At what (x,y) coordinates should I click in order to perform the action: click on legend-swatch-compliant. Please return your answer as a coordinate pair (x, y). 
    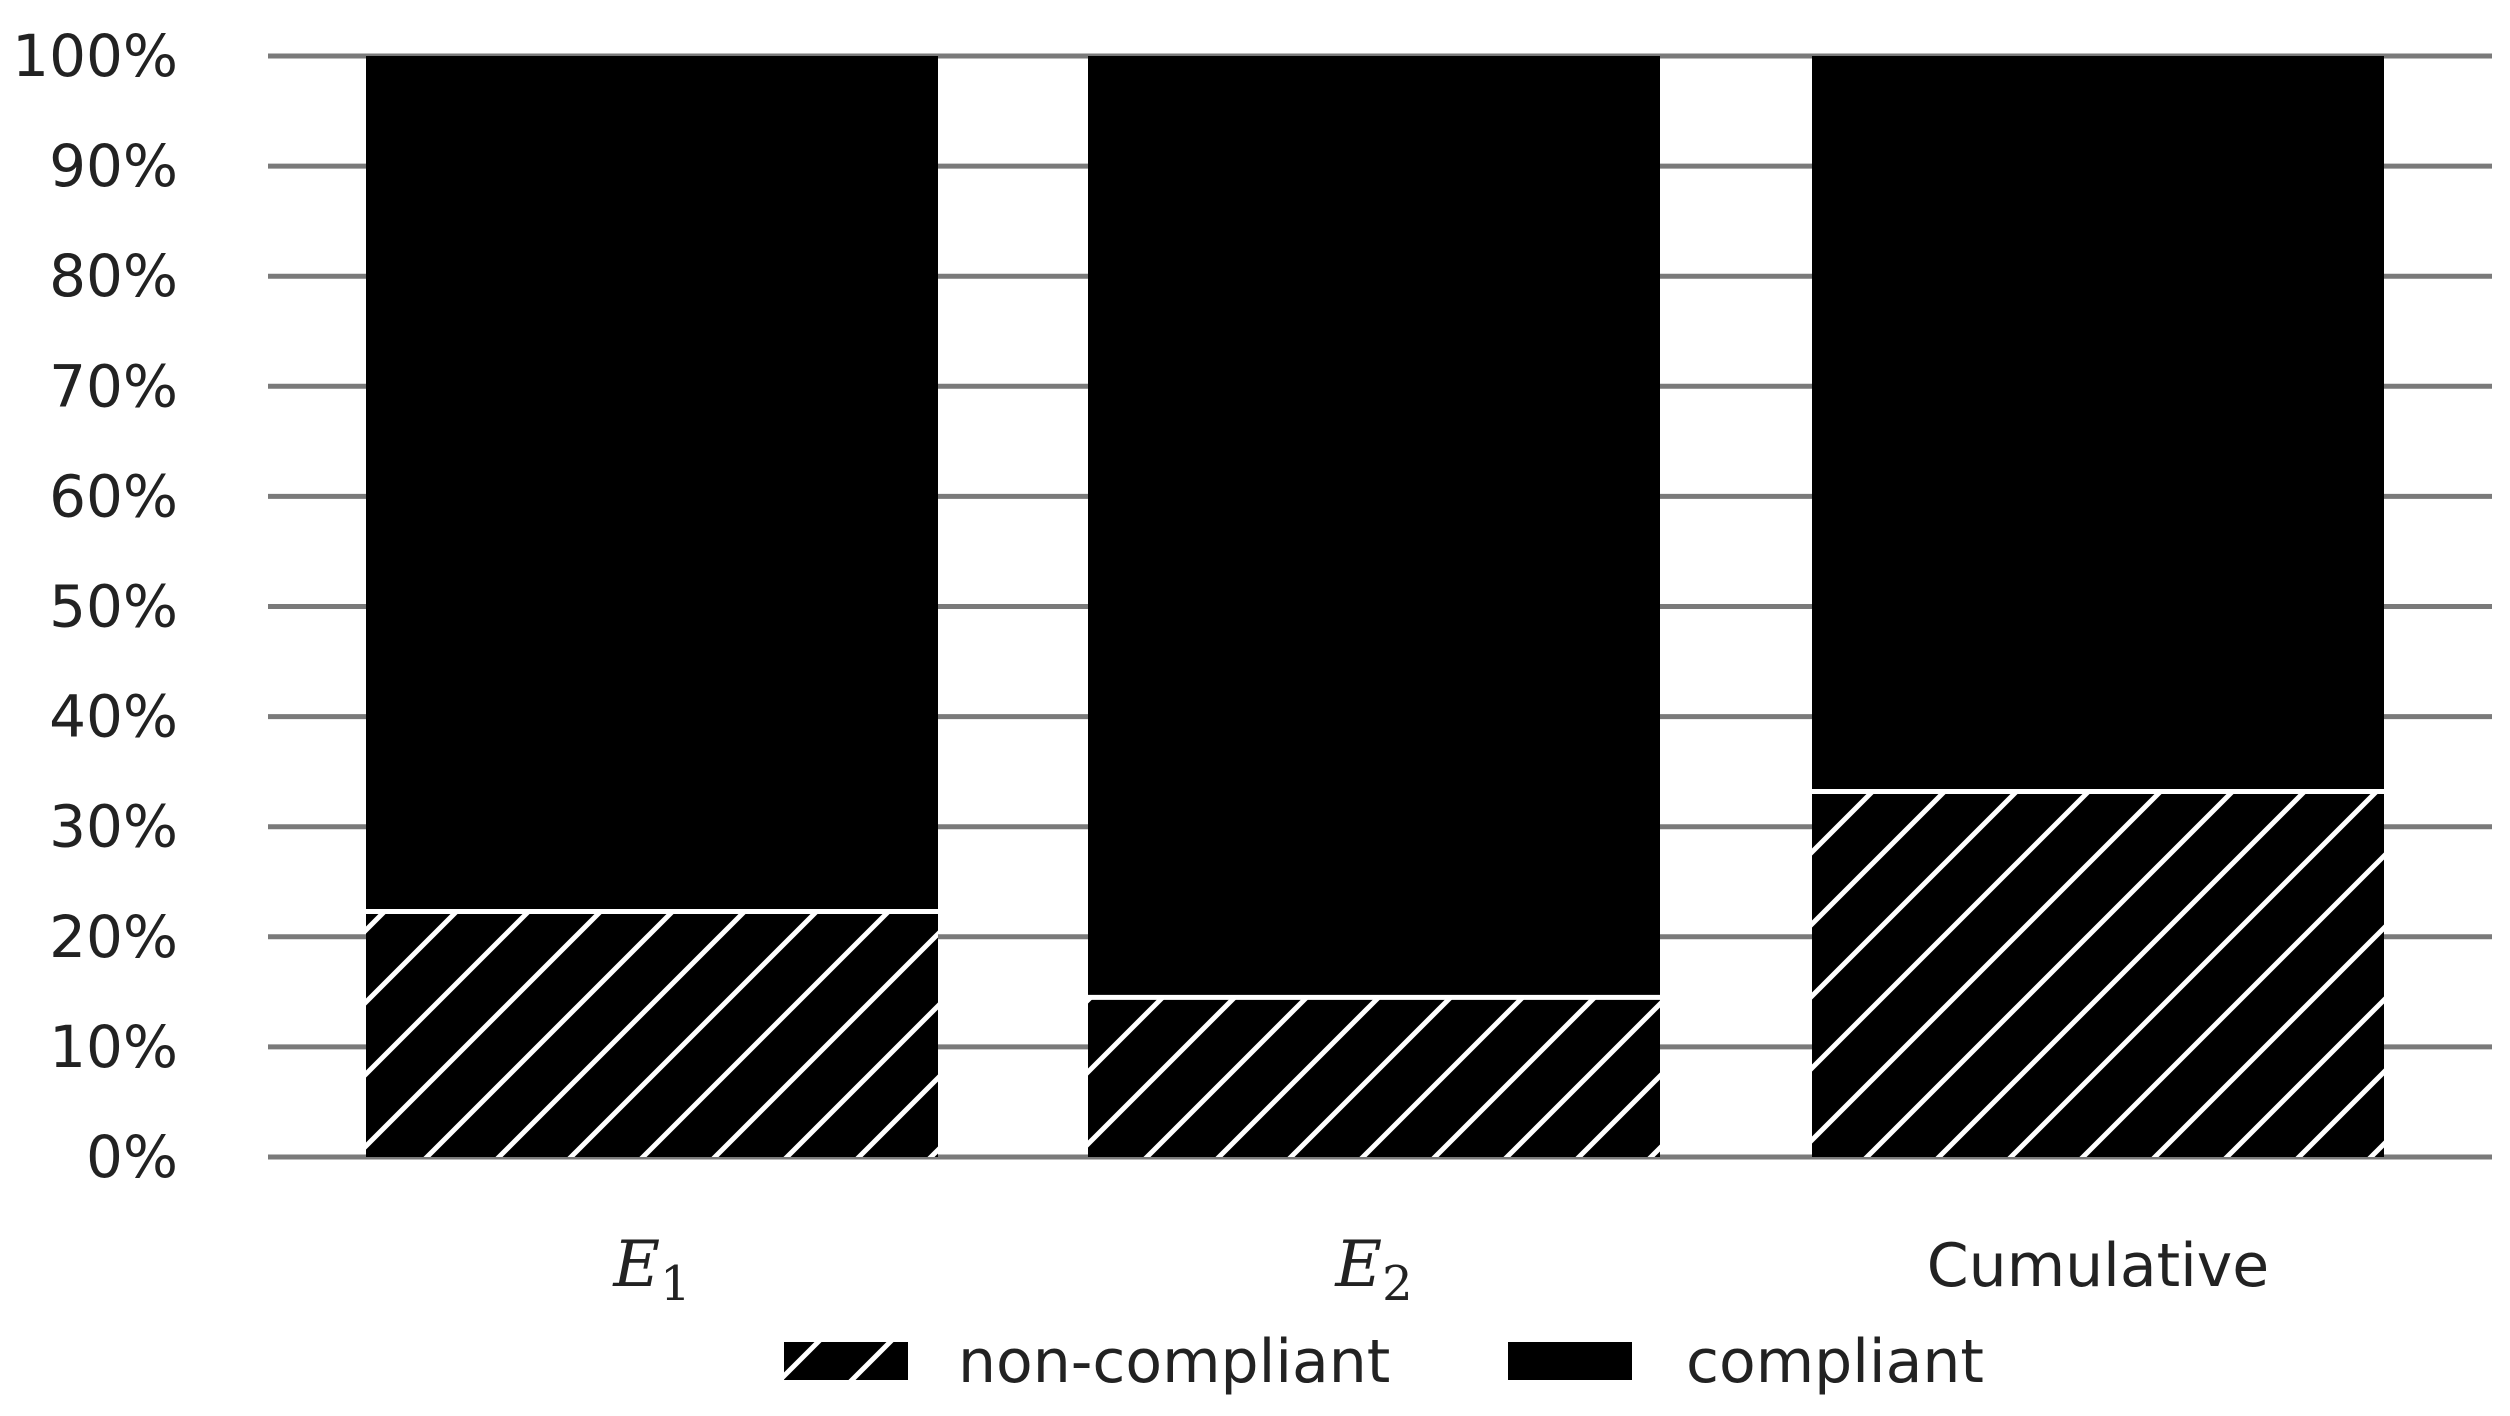
    Looking at the image, I should click on (1570, 1361).